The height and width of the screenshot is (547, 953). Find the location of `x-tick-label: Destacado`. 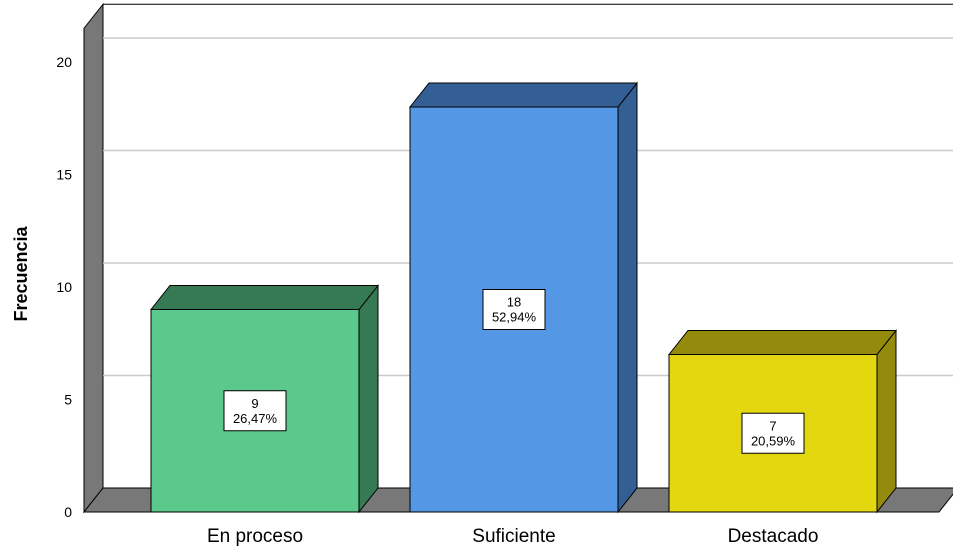

x-tick-label: Destacado is located at coordinates (773, 536).